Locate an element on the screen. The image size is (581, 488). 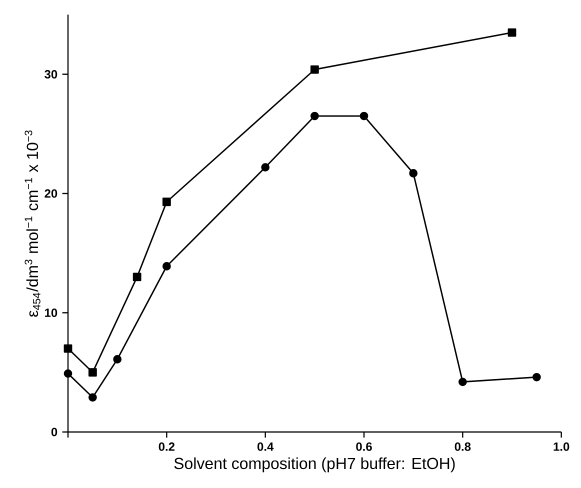
x-tick-label: 0.6 is located at coordinates (364, 446).